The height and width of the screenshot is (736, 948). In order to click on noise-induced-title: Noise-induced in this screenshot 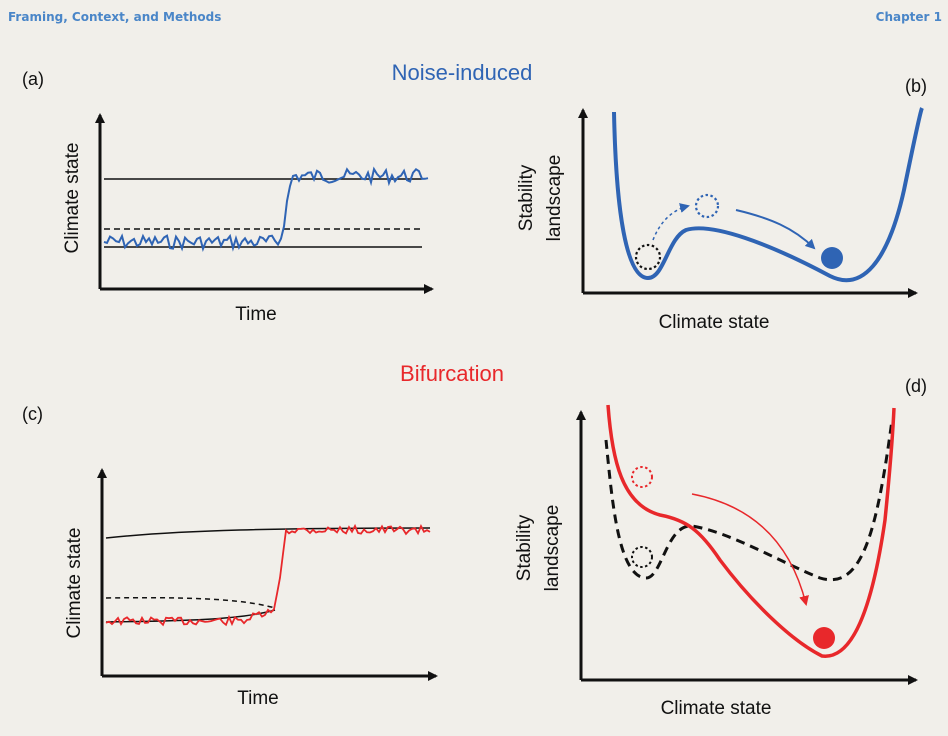, I will do `click(462, 72)`.